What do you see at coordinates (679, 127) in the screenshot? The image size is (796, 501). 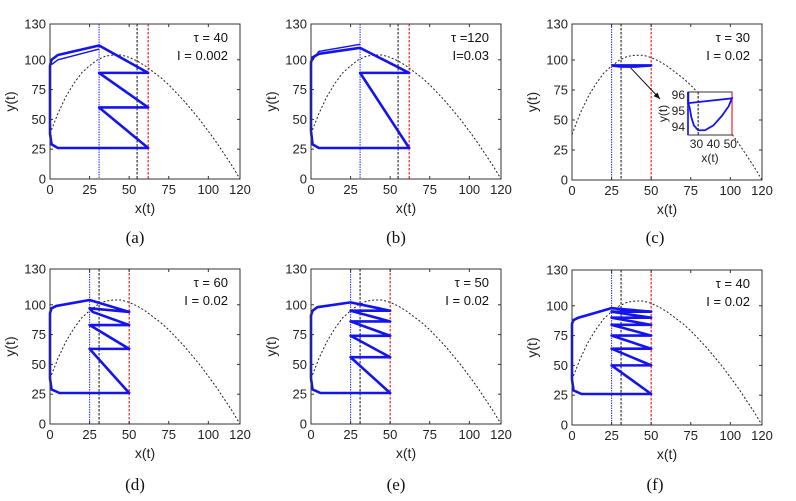 I see `inset-y-tick-label: 94` at bounding box center [679, 127].